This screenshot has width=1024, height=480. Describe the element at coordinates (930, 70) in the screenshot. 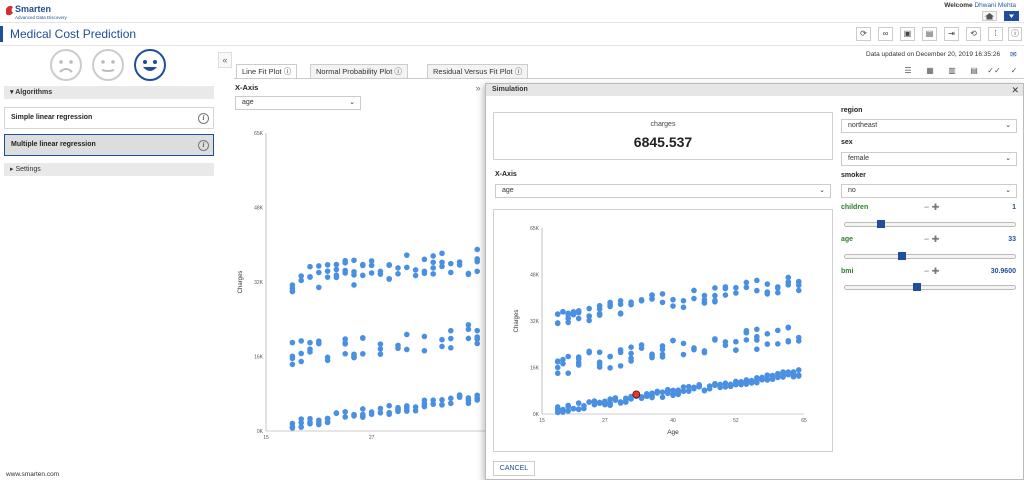

I see `table-icon: ▦` at that location.